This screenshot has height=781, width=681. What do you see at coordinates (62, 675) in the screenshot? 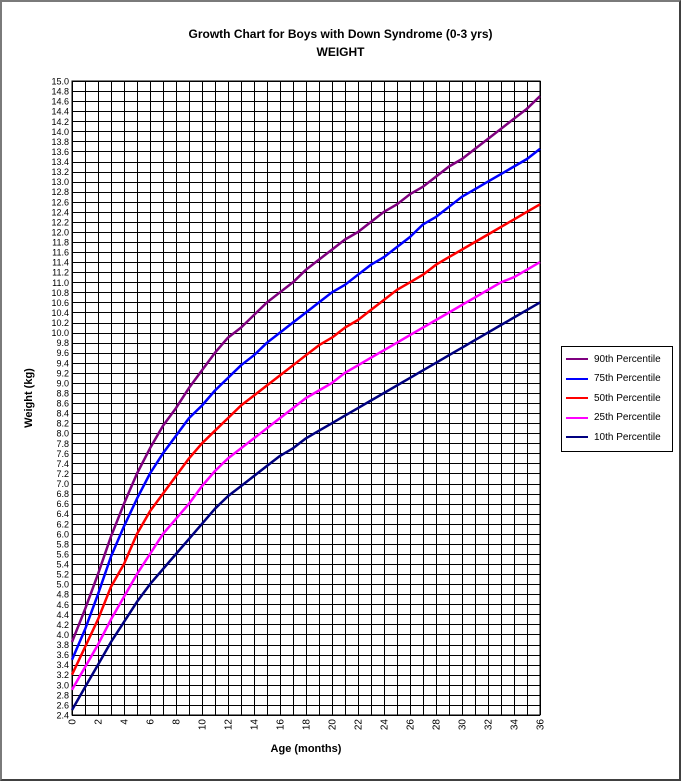
I see `y-tick-label: 3.2` at bounding box center [62, 675].